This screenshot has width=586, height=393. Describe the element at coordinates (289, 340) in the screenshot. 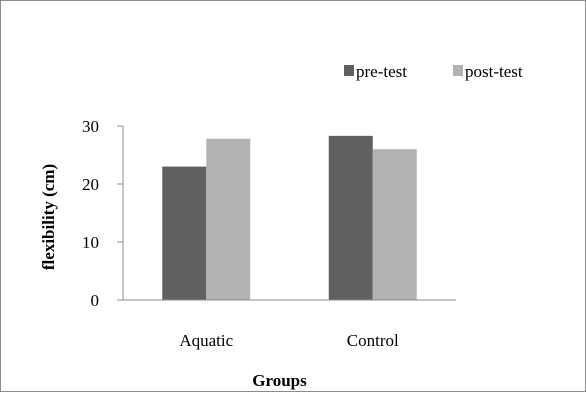

I see `x-category-labels: Aquatic Control` at that location.